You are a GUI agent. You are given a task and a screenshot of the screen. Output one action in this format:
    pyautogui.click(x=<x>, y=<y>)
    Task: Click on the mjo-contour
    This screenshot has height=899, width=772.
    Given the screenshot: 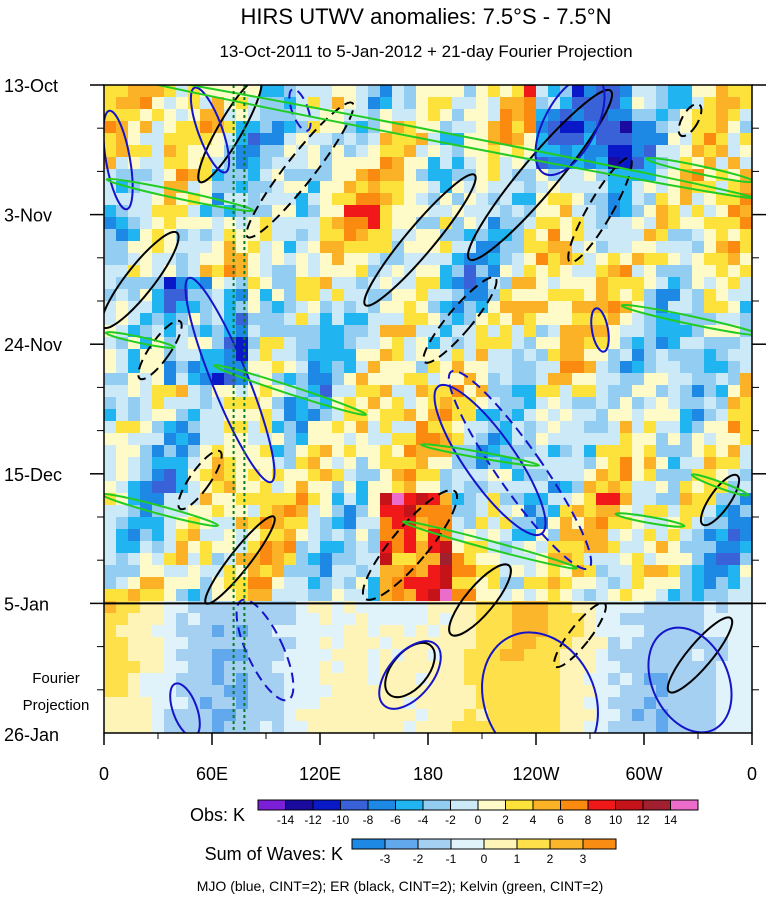 What is the action you would take?
    pyautogui.click(x=210, y=130)
    